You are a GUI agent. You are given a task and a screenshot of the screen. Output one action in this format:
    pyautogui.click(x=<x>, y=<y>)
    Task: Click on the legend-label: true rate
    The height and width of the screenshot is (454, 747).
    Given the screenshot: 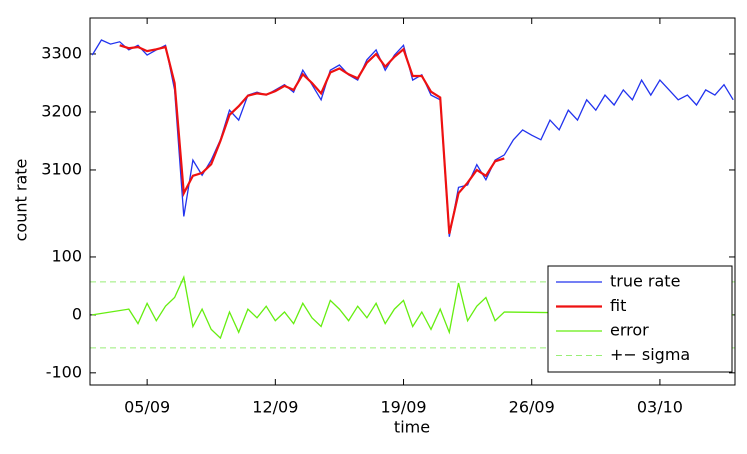 What is the action you would take?
    pyautogui.click(x=645, y=281)
    